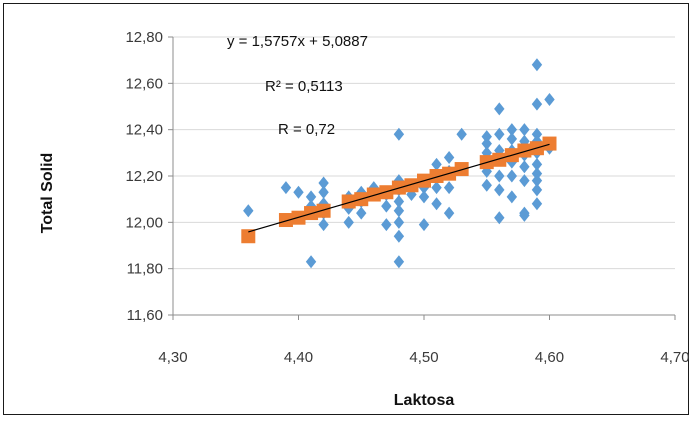  I want to click on y-tick-label: 11,60, so click(145, 315).